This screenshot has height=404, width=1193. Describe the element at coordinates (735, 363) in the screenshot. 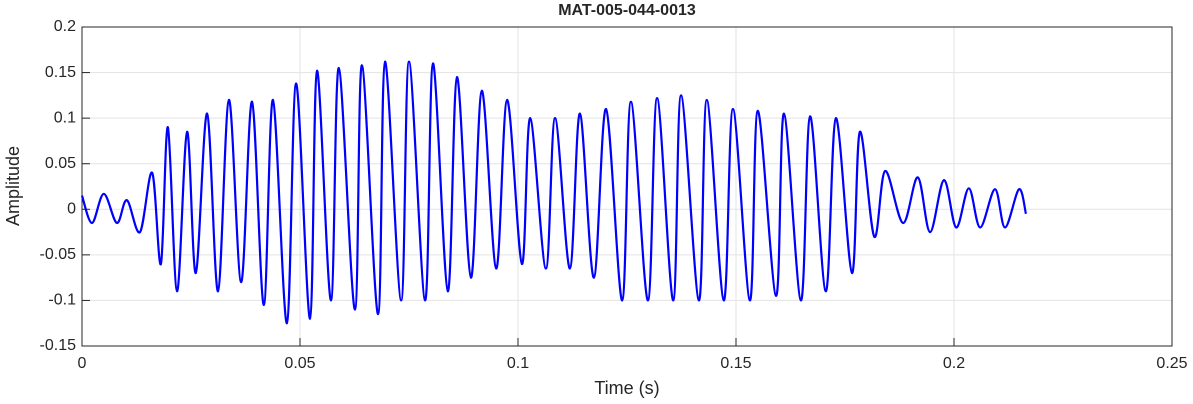

I see `x-tick-label: 0.15` at that location.